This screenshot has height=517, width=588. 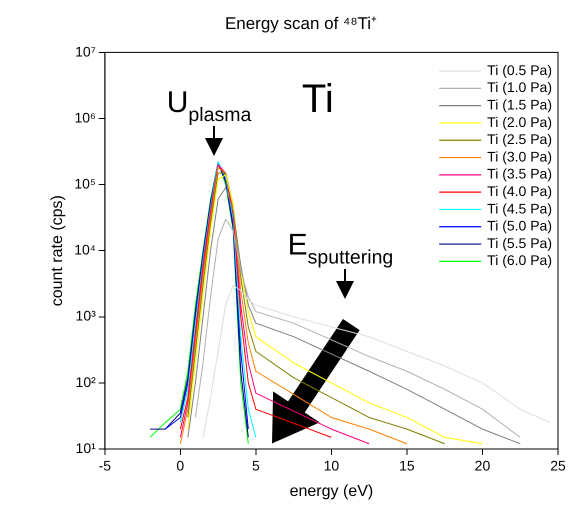 What do you see at coordinates (332, 491) in the screenshot?
I see `x-axis-title: energy (eV)` at bounding box center [332, 491].